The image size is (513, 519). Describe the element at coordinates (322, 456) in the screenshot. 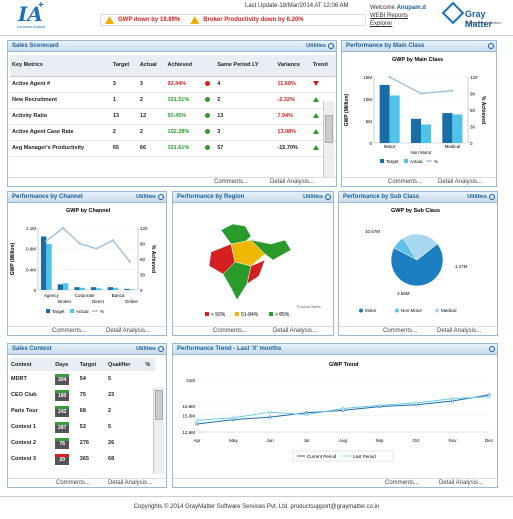

I see `legend-label: Current Period` at that location.